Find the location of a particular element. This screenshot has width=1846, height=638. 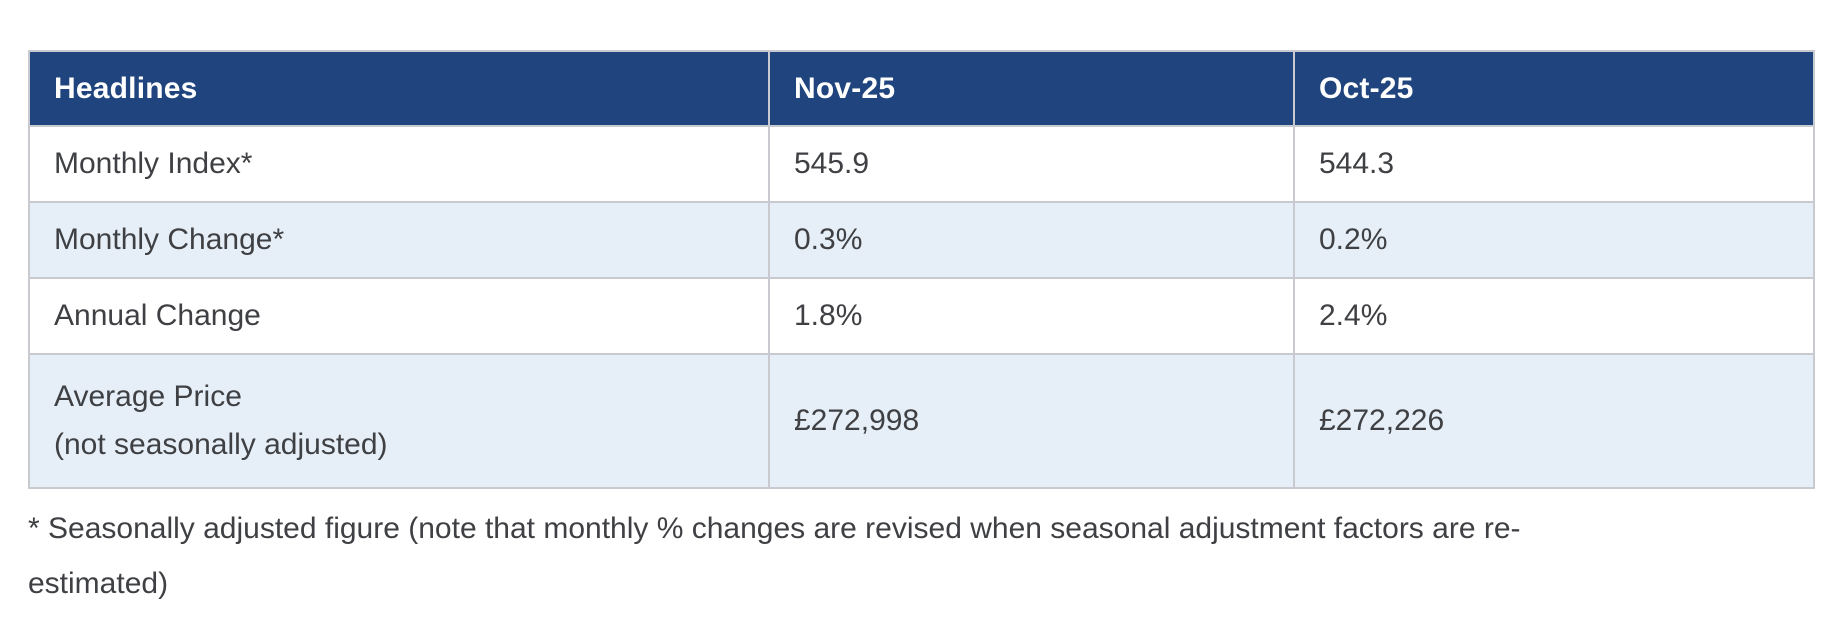

row-label-cell: Average Price (not seasonally adjusted) is located at coordinates (399, 421).